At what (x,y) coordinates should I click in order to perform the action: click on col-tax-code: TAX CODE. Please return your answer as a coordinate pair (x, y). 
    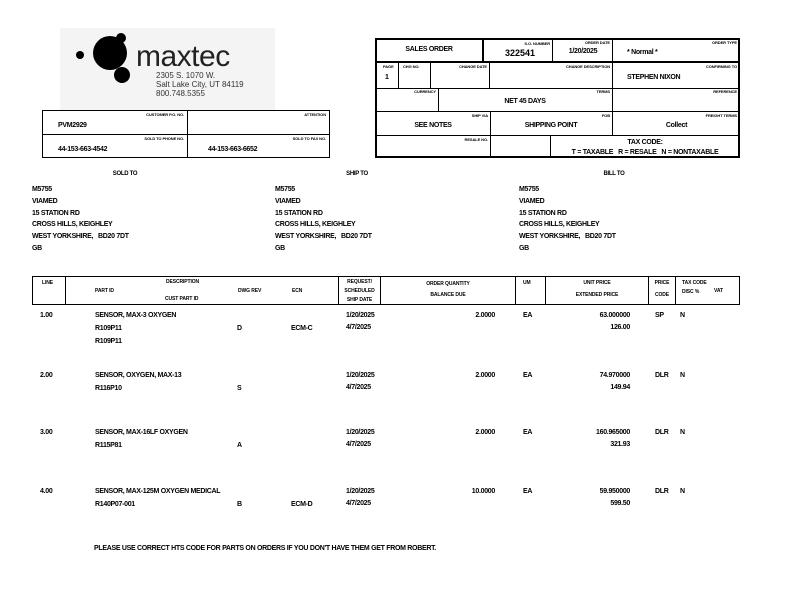
    Looking at the image, I should click on (694, 283).